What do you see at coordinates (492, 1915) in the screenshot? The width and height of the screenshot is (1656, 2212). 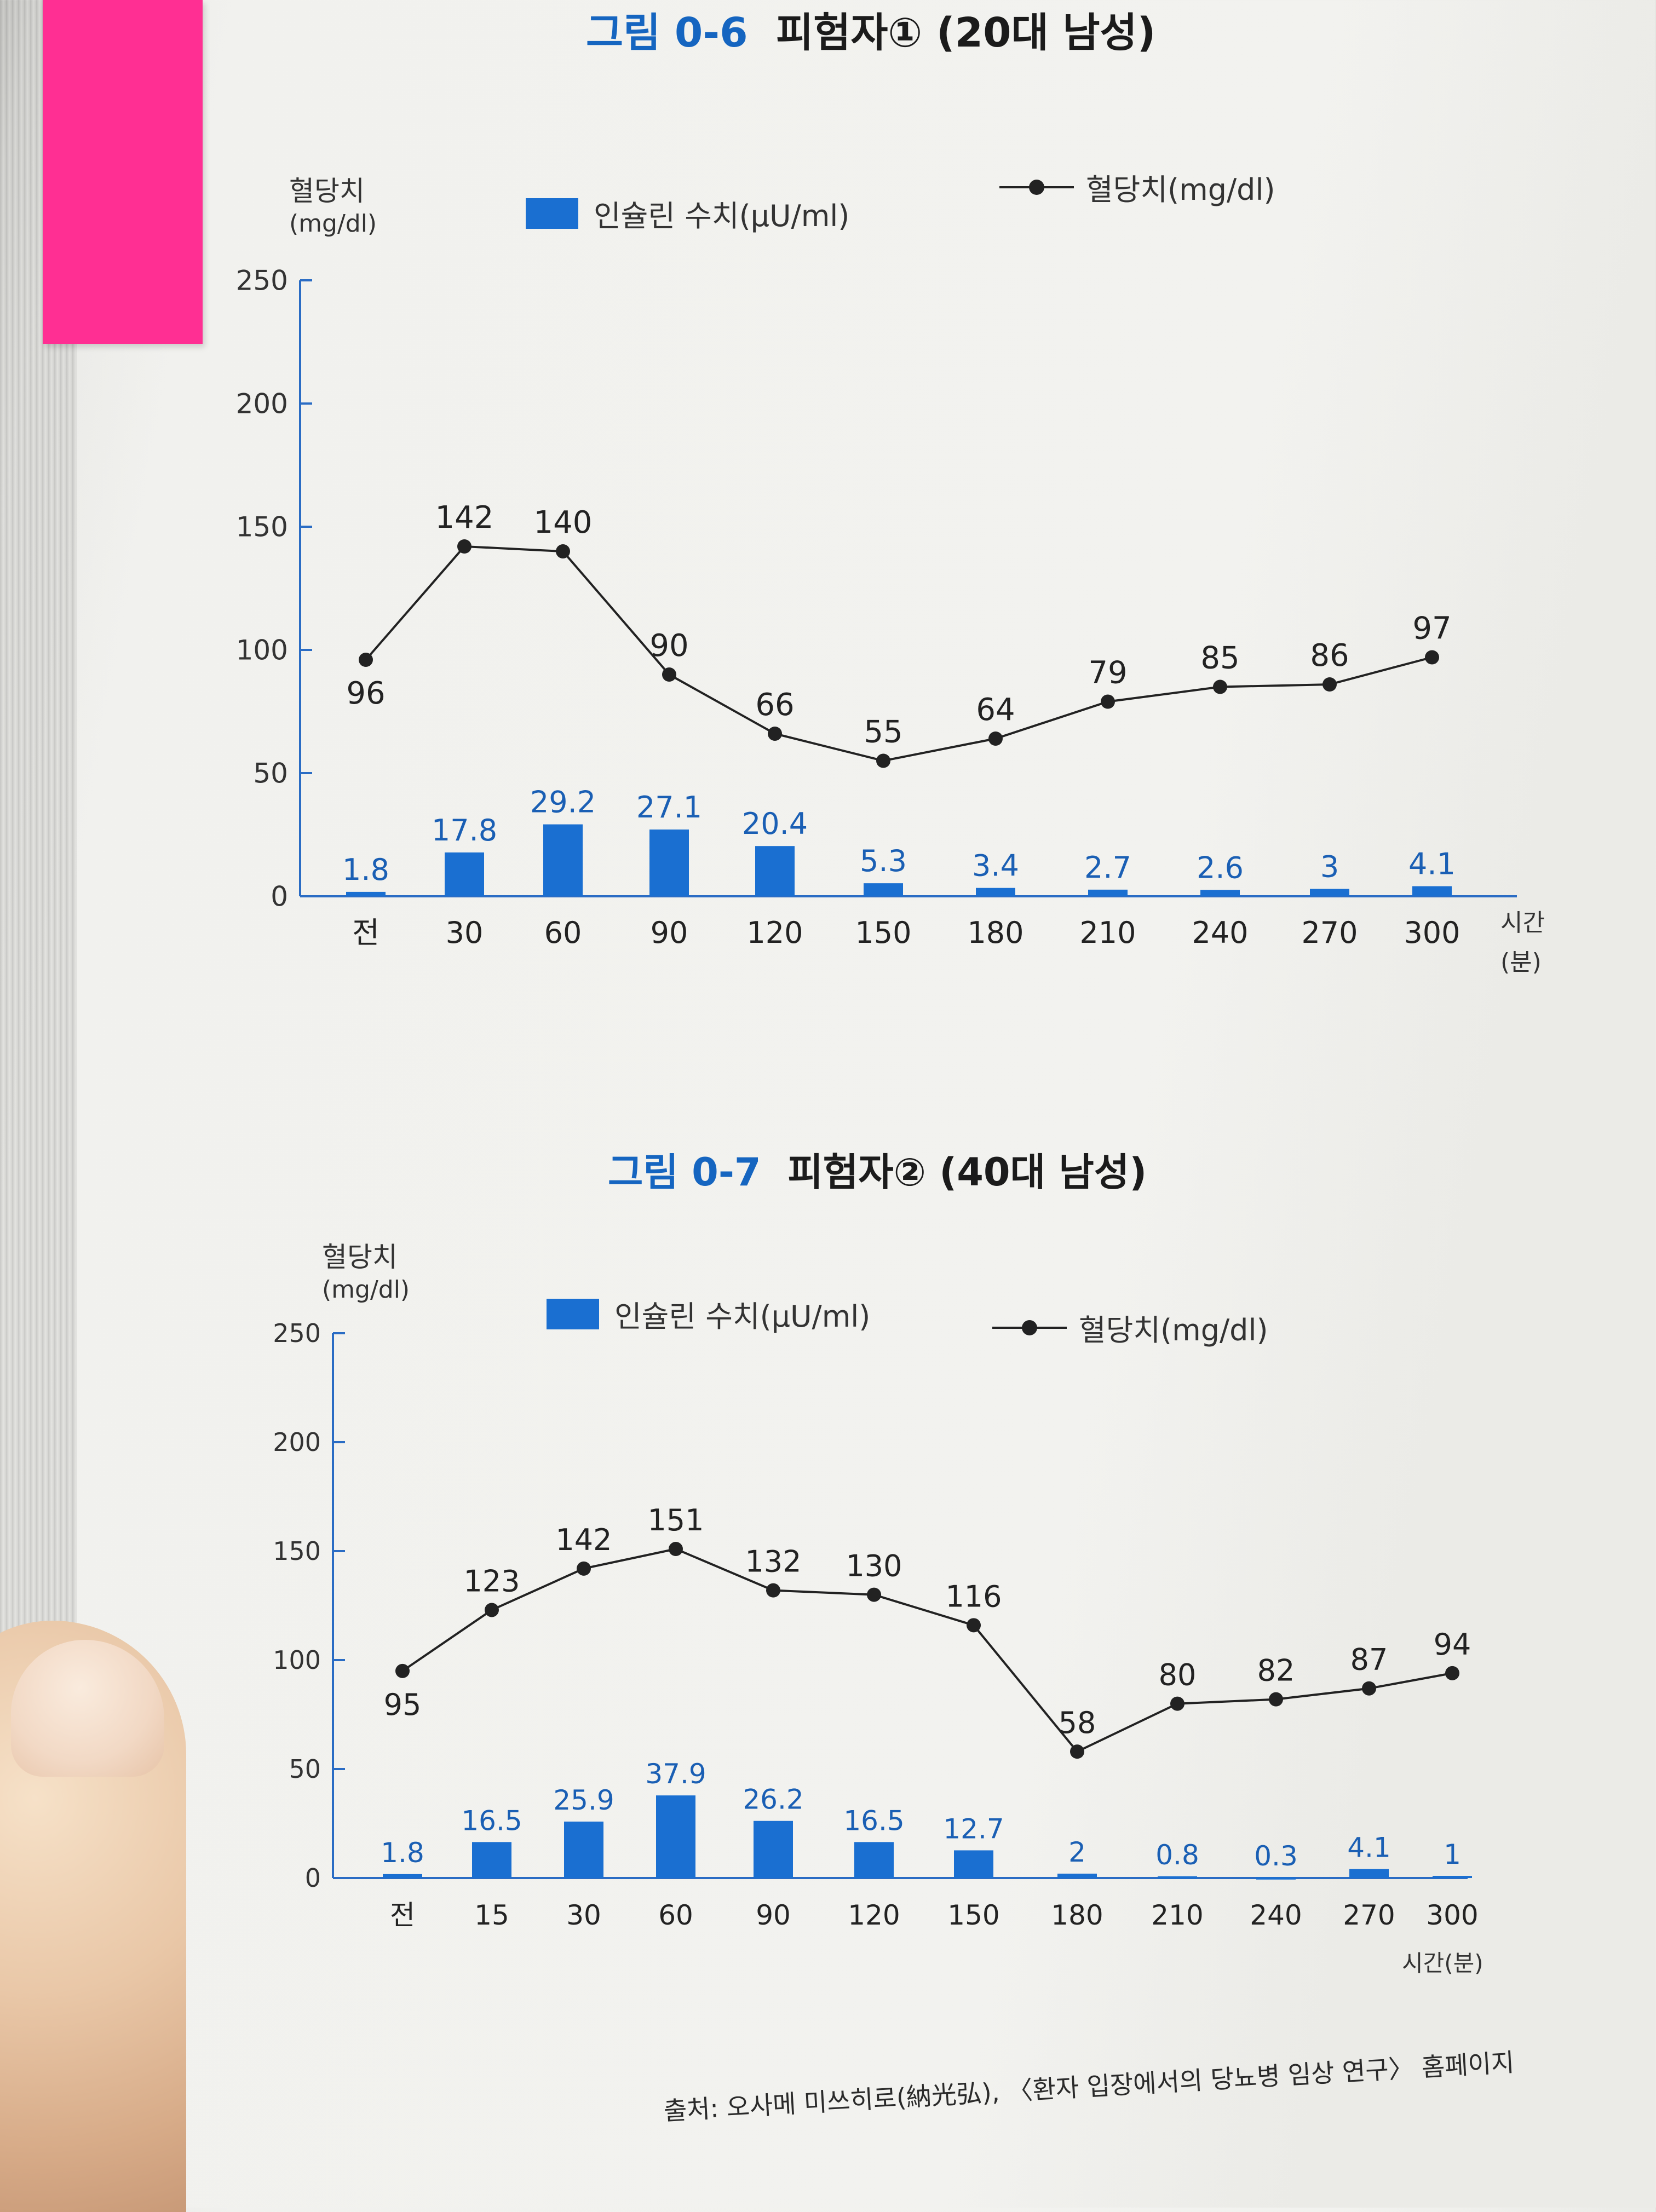 I see `x-tick-label: 15` at bounding box center [492, 1915].